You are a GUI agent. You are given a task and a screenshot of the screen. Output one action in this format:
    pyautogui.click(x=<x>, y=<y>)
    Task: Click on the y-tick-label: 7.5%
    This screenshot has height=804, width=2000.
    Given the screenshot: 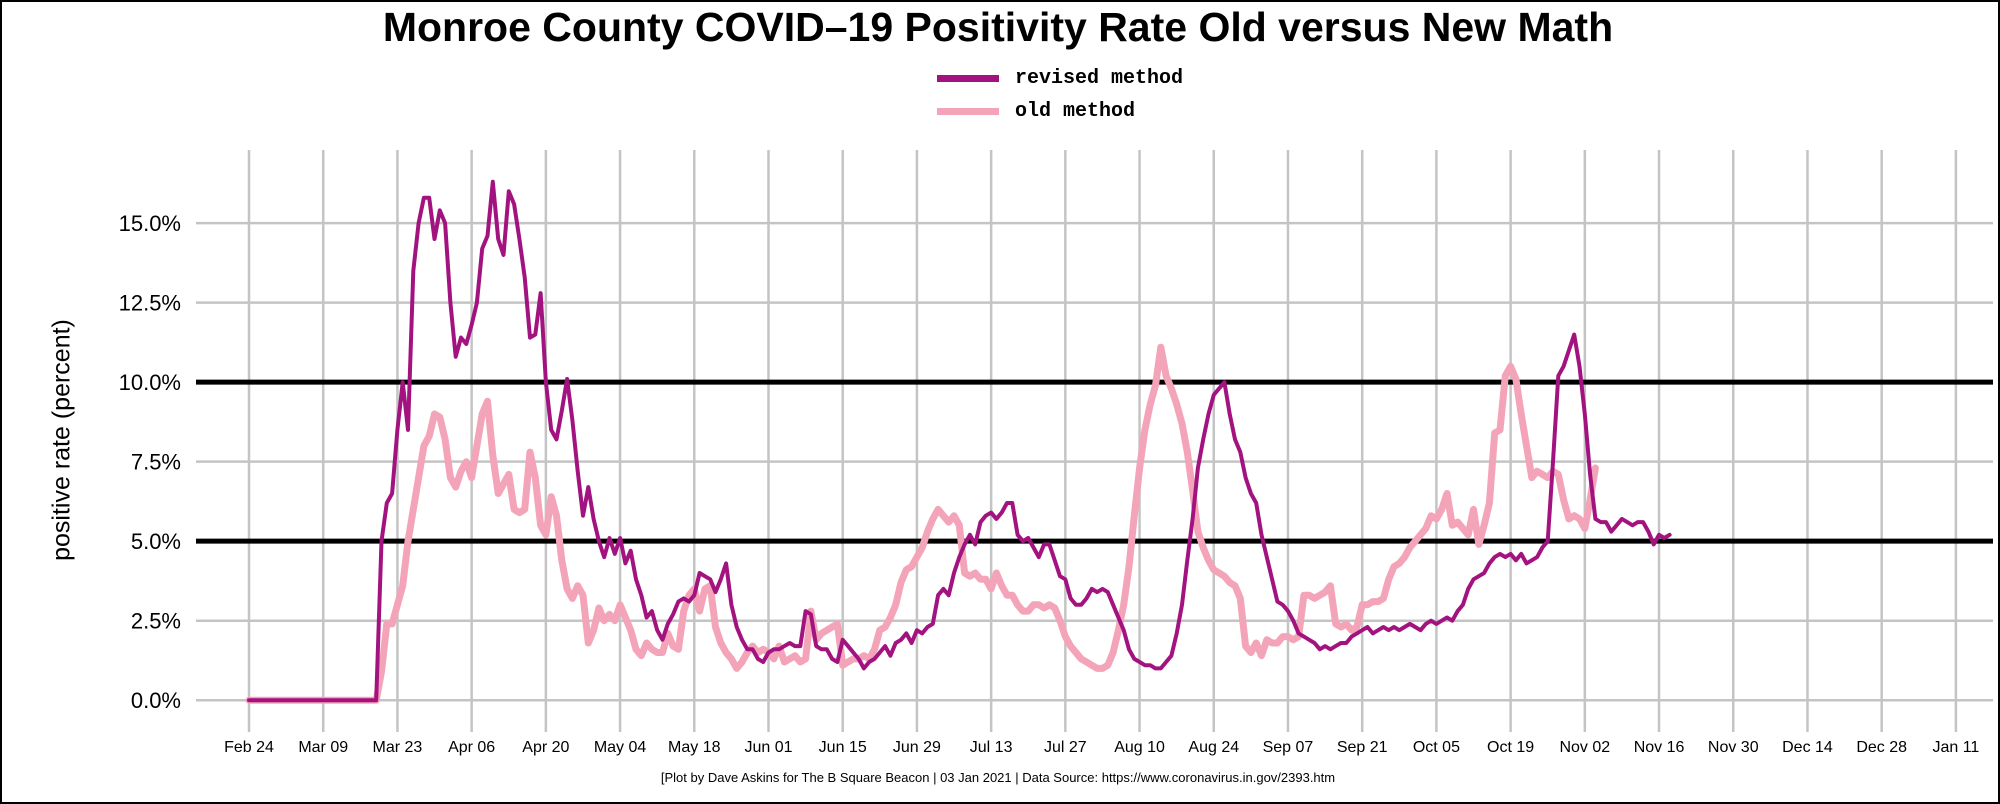 What is the action you would take?
    pyautogui.click(x=156, y=462)
    